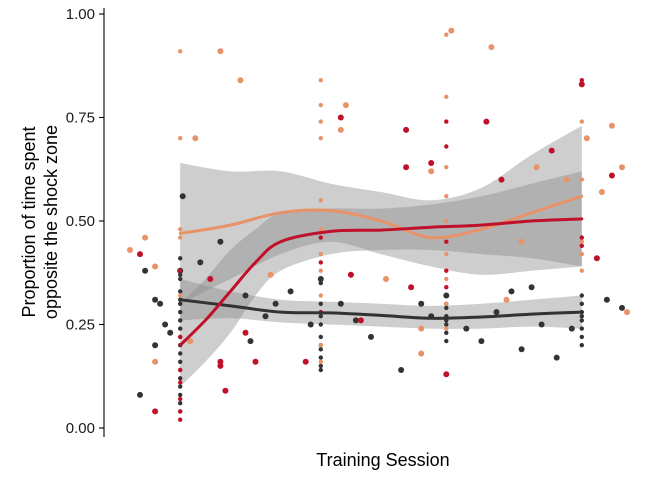 The image size is (672, 480). Describe the element at coordinates (51, 222) in the screenshot. I see `y-axis-title-line-2: opposite the shock zone` at that location.